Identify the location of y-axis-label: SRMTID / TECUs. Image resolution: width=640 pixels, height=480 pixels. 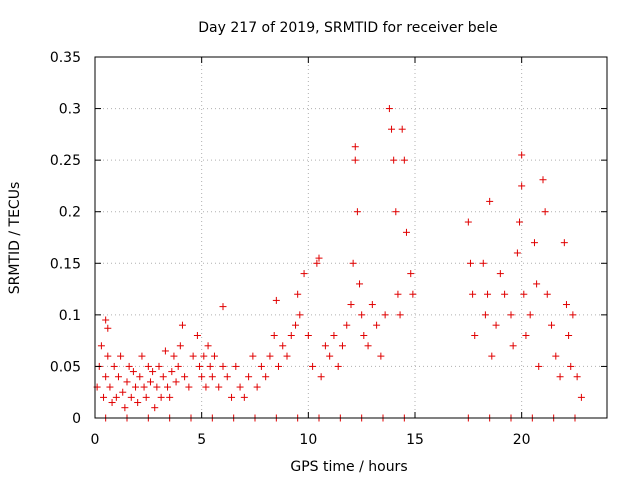
(15, 238).